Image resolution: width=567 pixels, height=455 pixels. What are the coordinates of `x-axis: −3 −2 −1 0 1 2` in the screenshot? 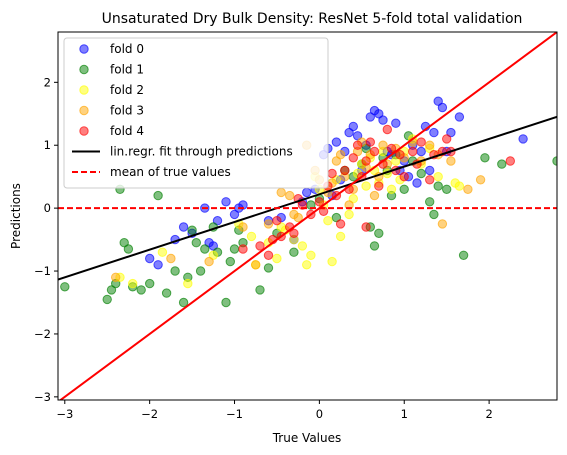 It's located at (274, 410).